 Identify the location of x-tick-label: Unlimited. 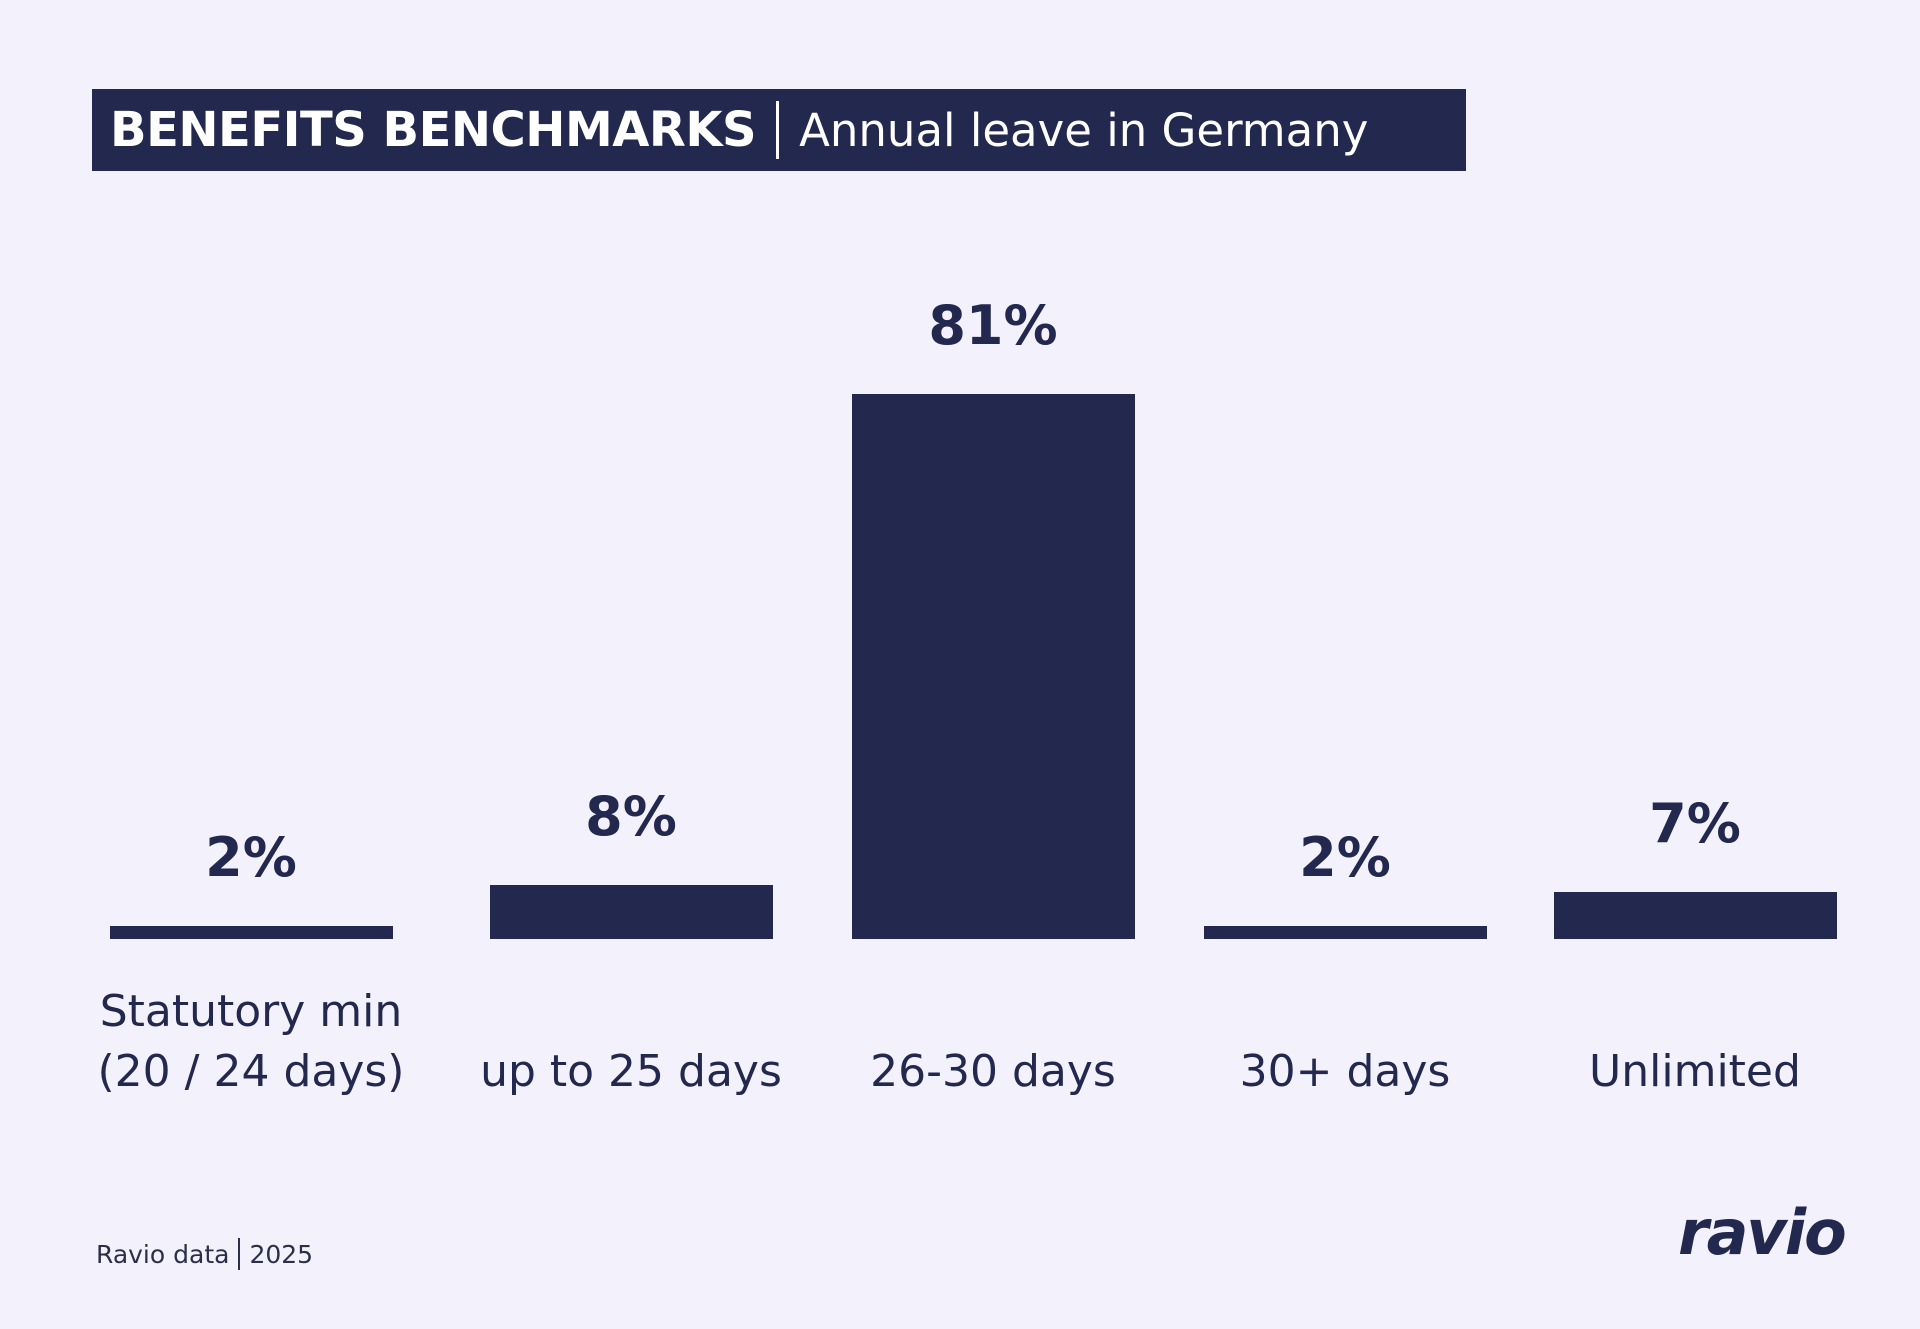
(1695, 1071).